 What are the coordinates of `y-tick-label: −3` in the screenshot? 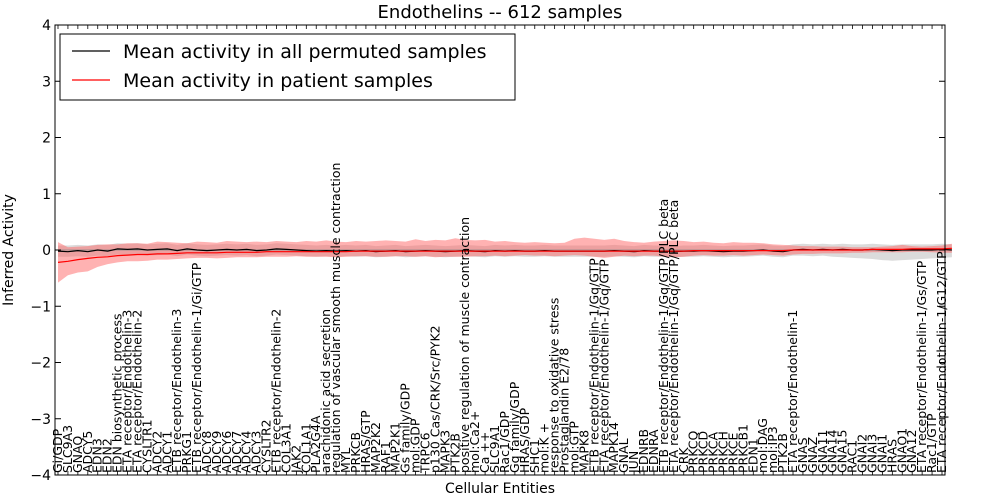 It's located at (40, 420).